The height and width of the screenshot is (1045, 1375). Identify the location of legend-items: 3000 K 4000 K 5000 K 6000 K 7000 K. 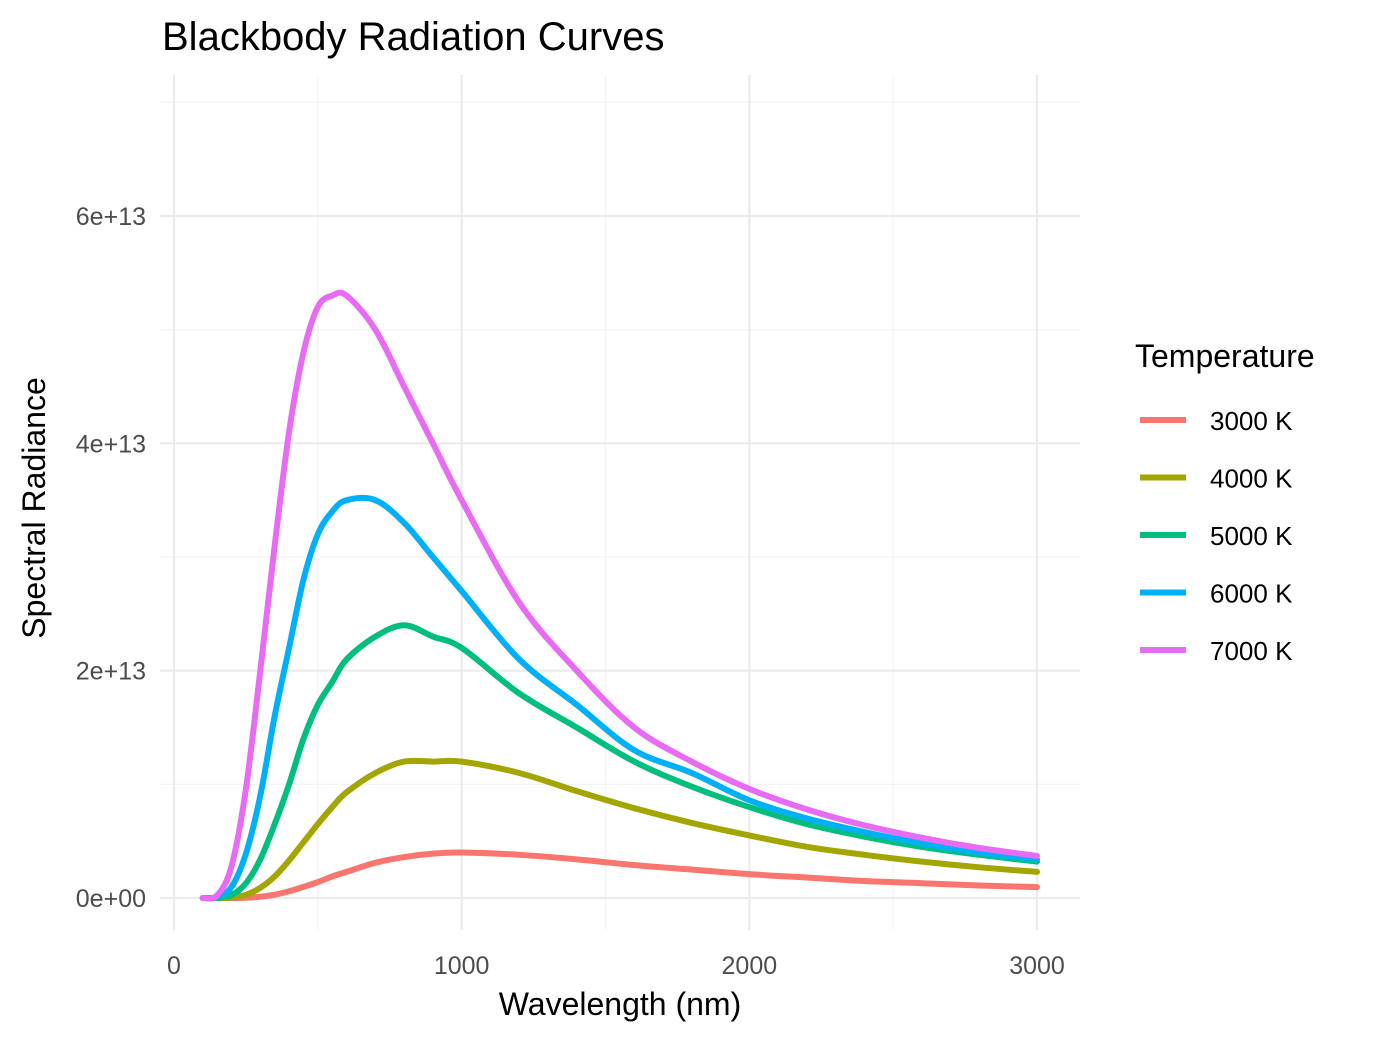
(1216, 536).